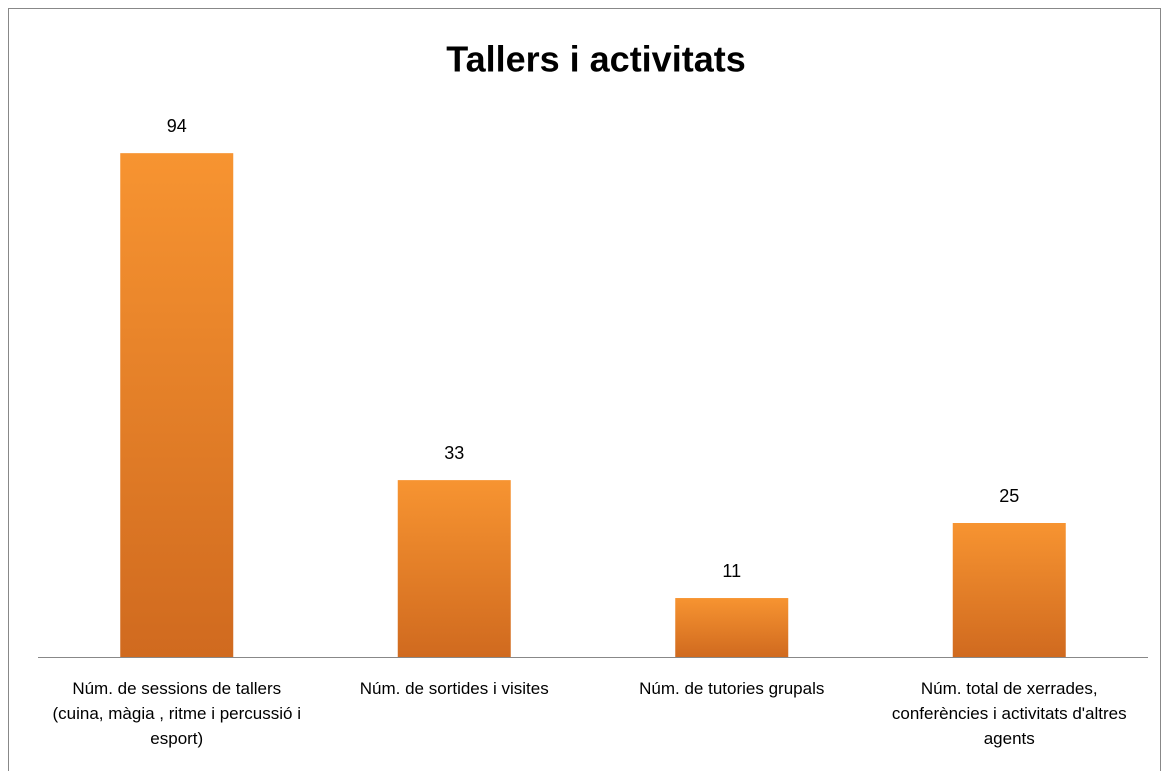 The width and height of the screenshot is (1169, 771). What do you see at coordinates (1009, 496) in the screenshot?
I see `data-label: 25` at bounding box center [1009, 496].